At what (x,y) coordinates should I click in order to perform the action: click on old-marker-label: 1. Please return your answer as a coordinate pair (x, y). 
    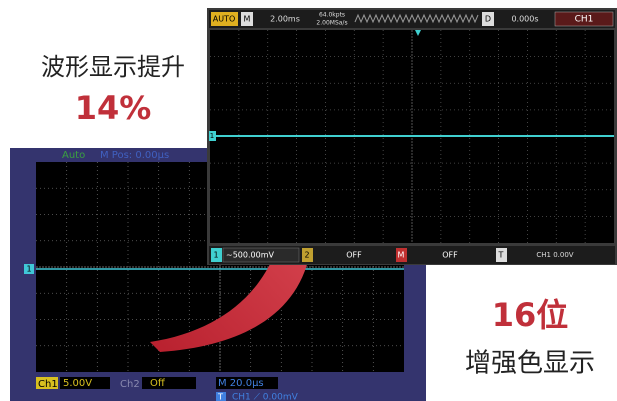
    Looking at the image, I should click on (28, 269).